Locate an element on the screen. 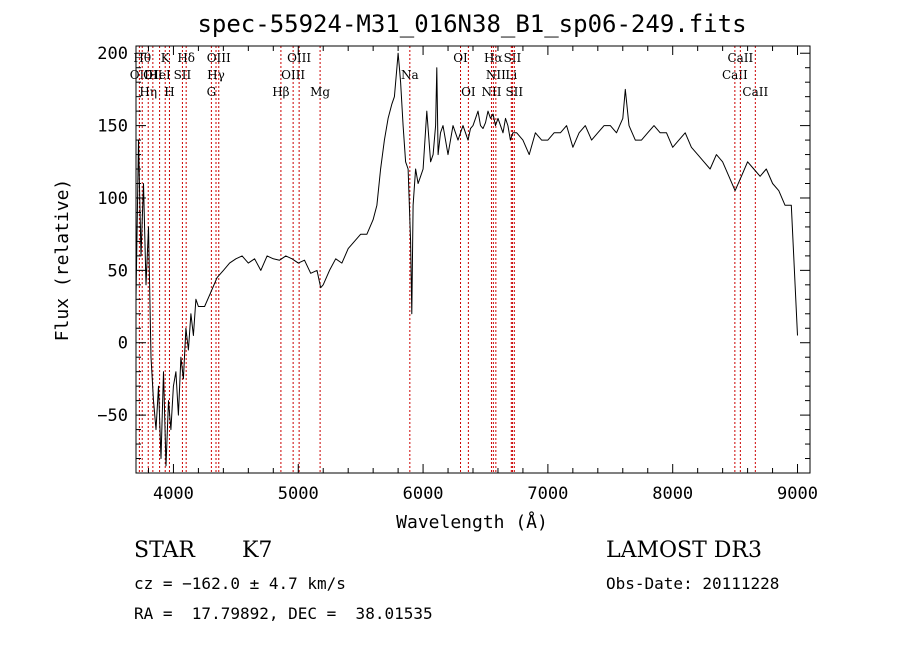 Image resolution: width=900 pixels, height=649 pixels. line-marker-label-5: K is located at coordinates (166, 58).